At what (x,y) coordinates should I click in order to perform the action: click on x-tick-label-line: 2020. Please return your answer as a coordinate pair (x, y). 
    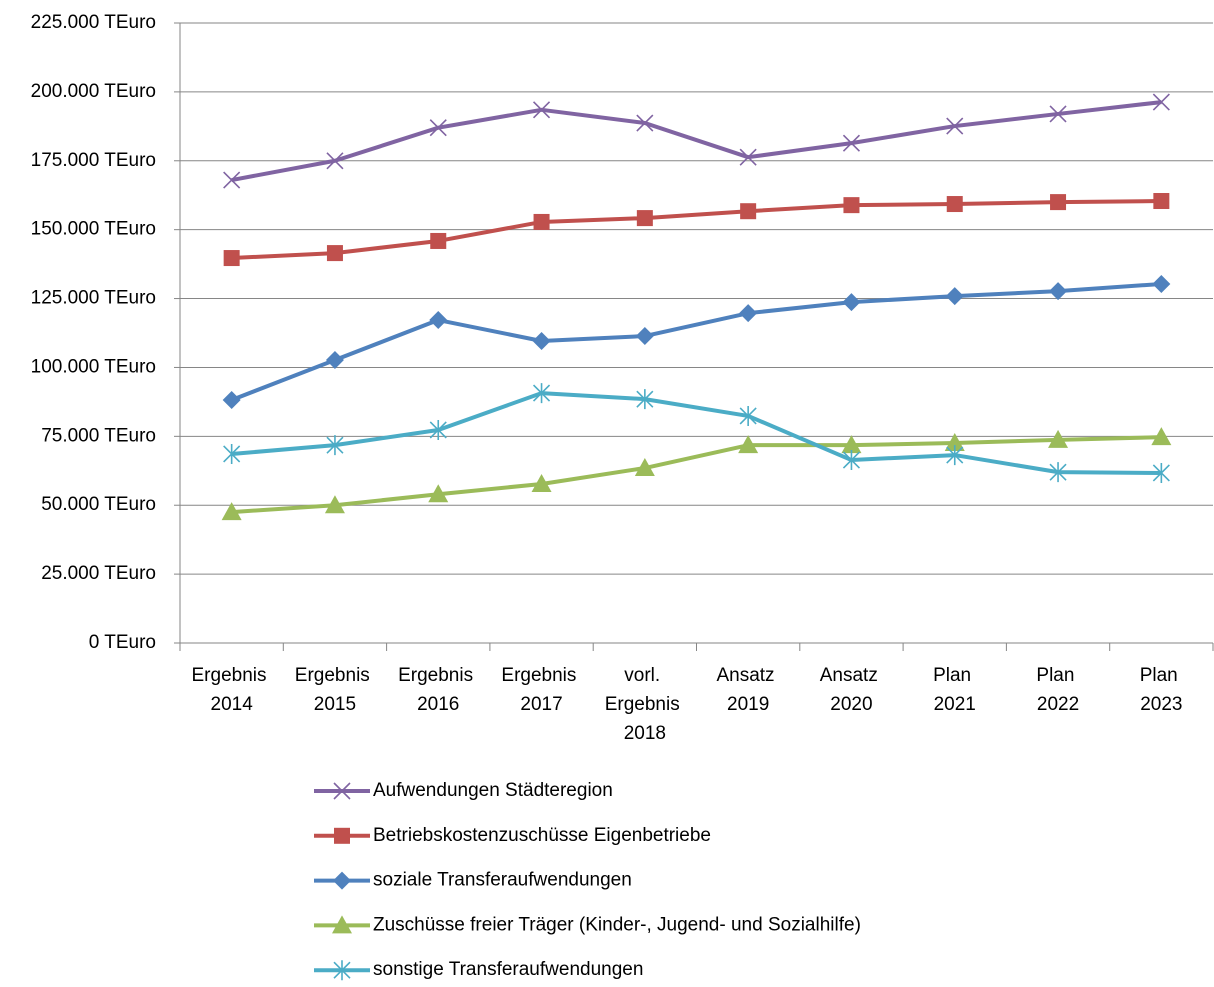
    Looking at the image, I should click on (851, 704).